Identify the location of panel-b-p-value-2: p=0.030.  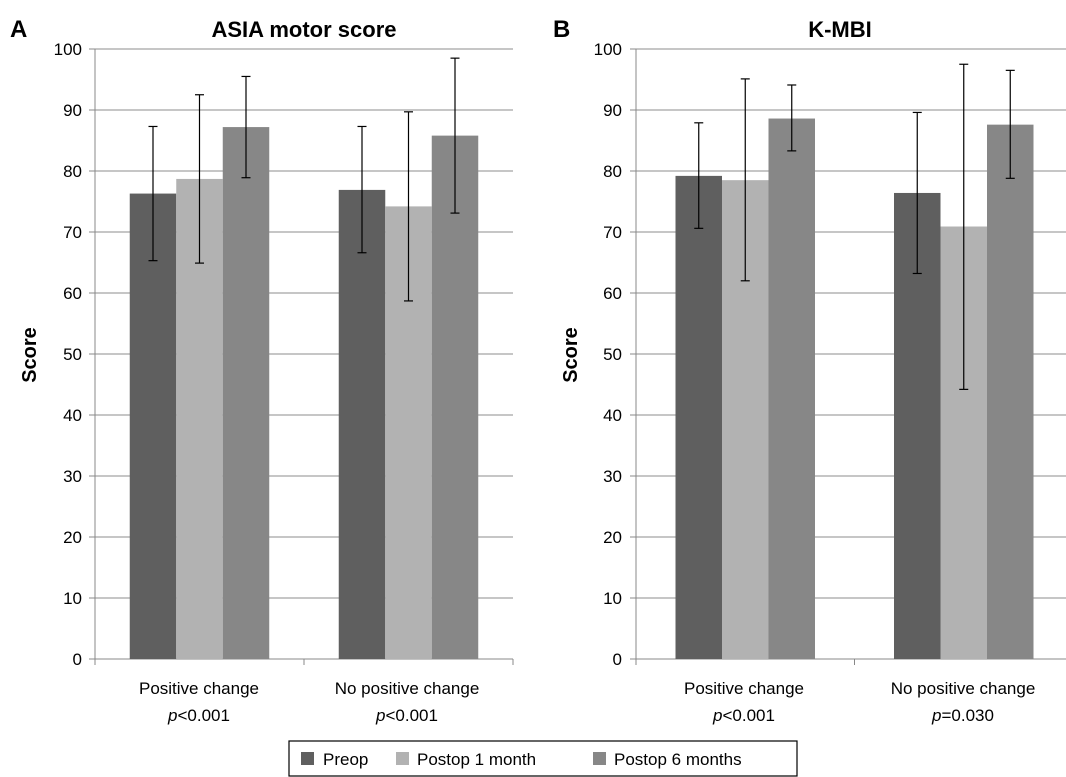
(962, 715).